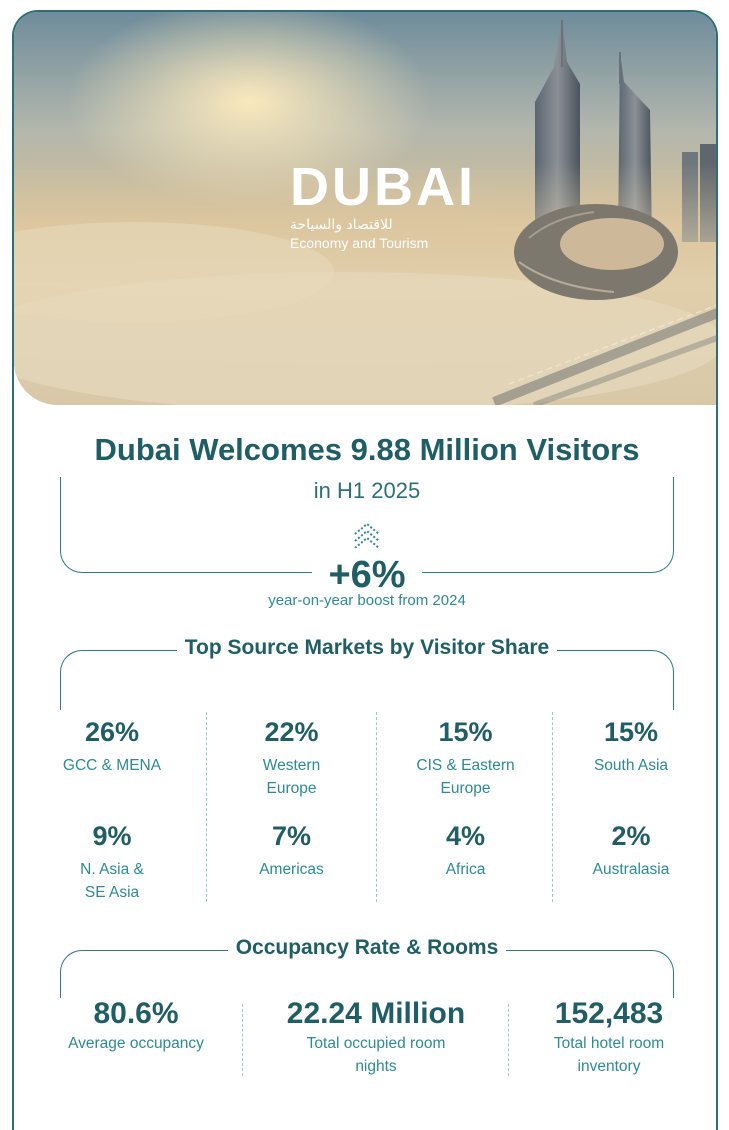  I want to click on headline-bracket-left, so click(186, 525).